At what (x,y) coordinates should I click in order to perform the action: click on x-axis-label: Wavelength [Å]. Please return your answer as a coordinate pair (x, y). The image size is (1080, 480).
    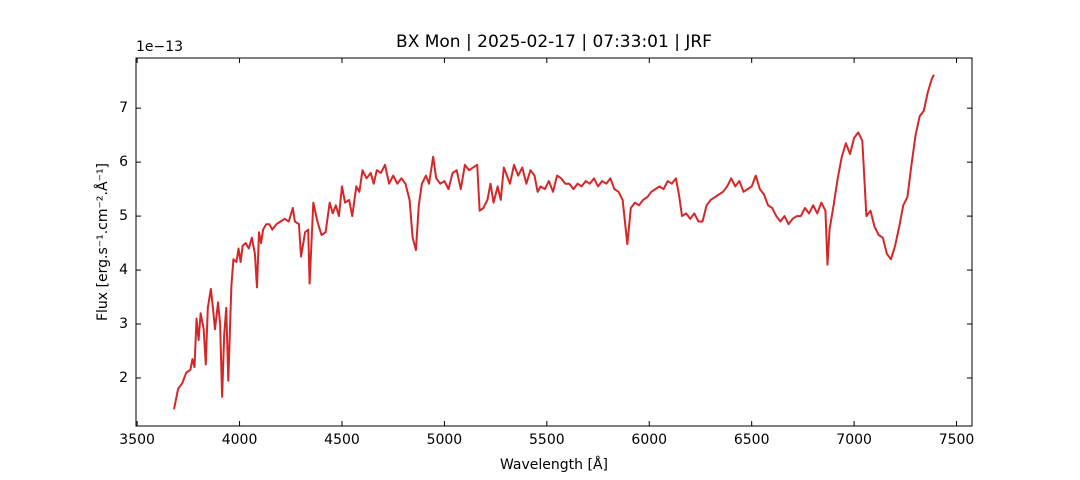
    Looking at the image, I should click on (554, 464).